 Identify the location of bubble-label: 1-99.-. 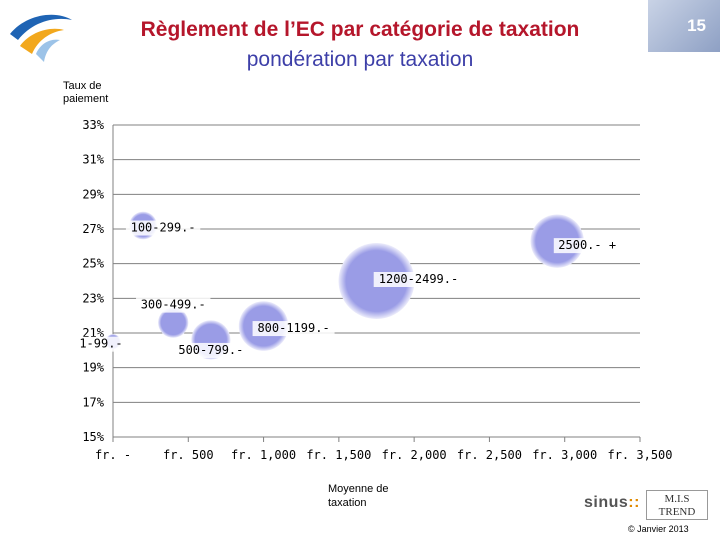
(100, 344).